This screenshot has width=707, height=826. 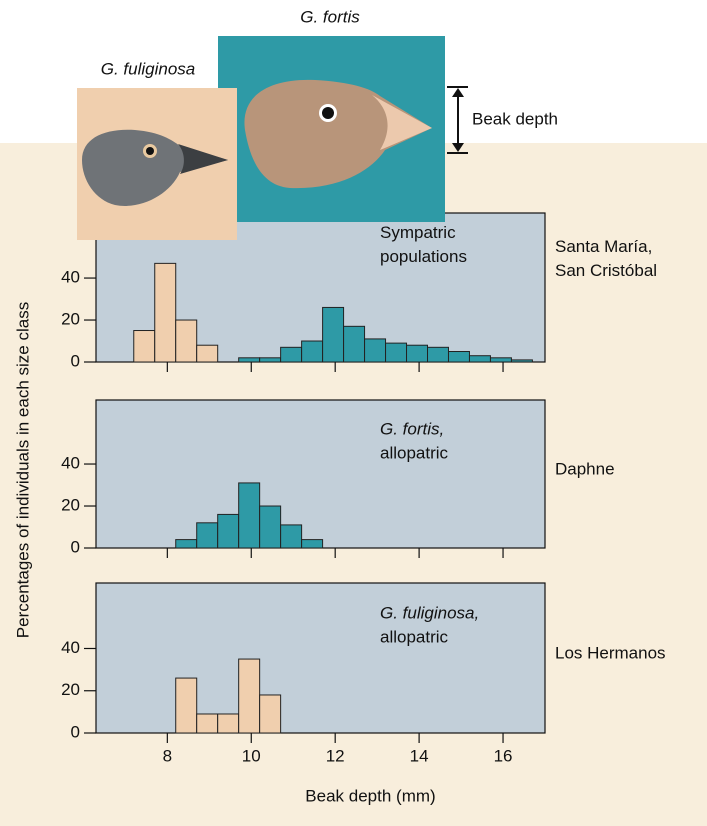 What do you see at coordinates (585, 468) in the screenshot?
I see `island-label: Daphne` at bounding box center [585, 468].